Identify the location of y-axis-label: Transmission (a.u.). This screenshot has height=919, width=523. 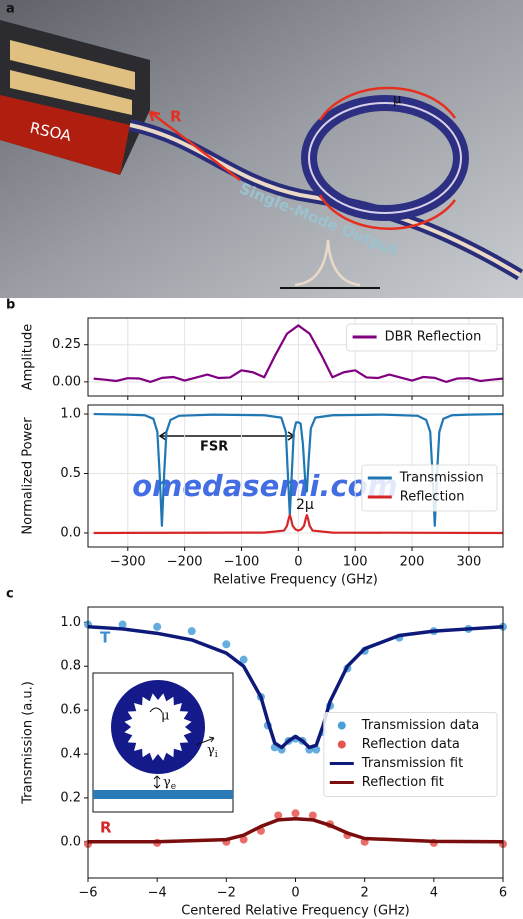
(28, 743).